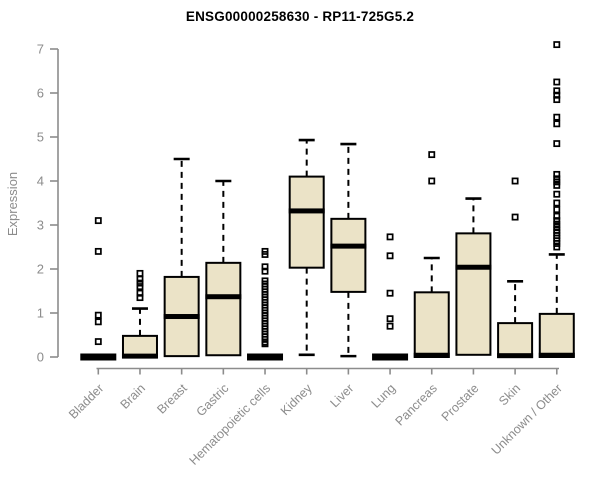  What do you see at coordinates (460, 402) in the screenshot?
I see `x-tick-label: Prostate` at bounding box center [460, 402].